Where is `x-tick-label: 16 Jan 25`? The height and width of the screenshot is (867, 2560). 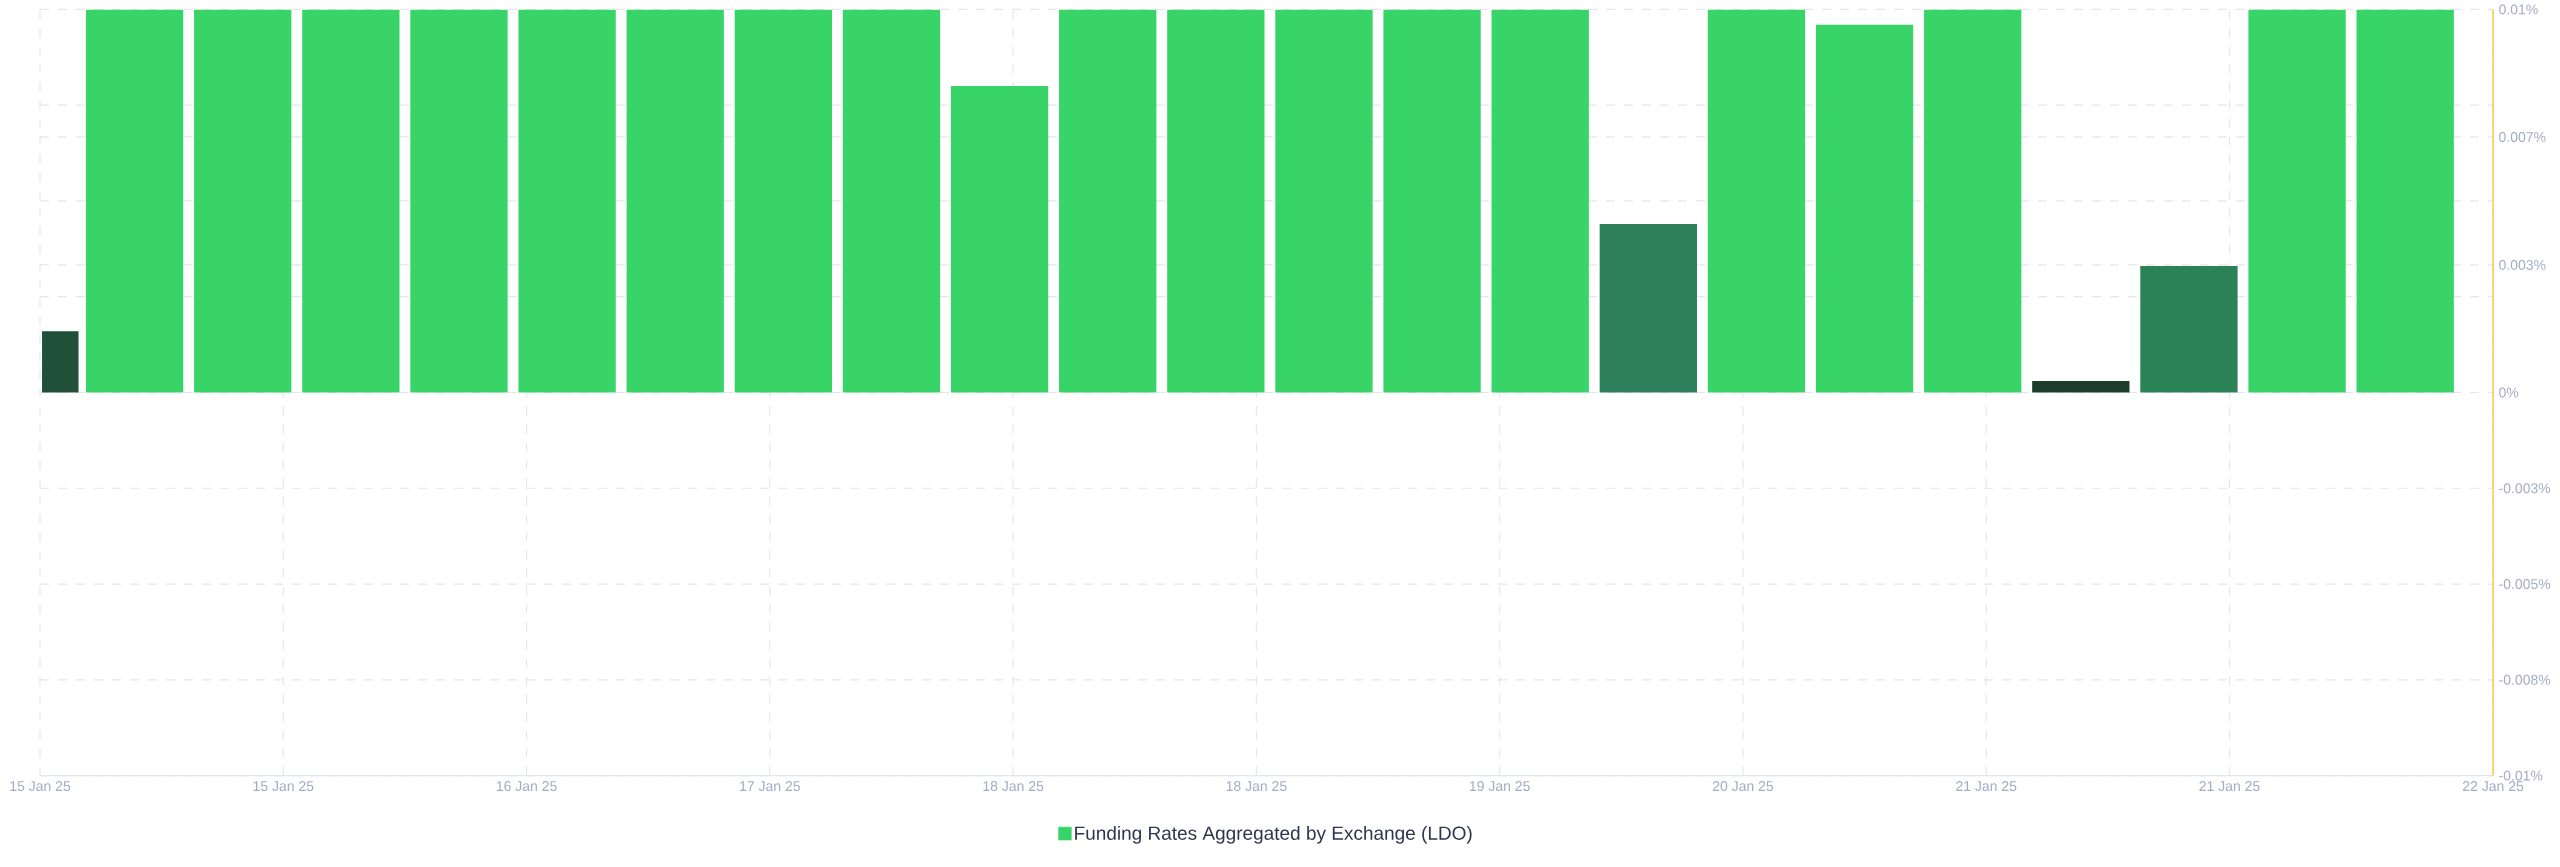 x-tick-label: 16 Jan 25 is located at coordinates (526, 786).